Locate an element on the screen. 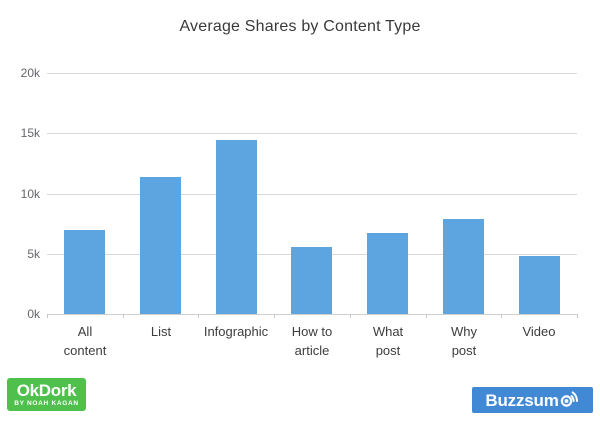  x-tick-label: Infographic is located at coordinates (236, 331).